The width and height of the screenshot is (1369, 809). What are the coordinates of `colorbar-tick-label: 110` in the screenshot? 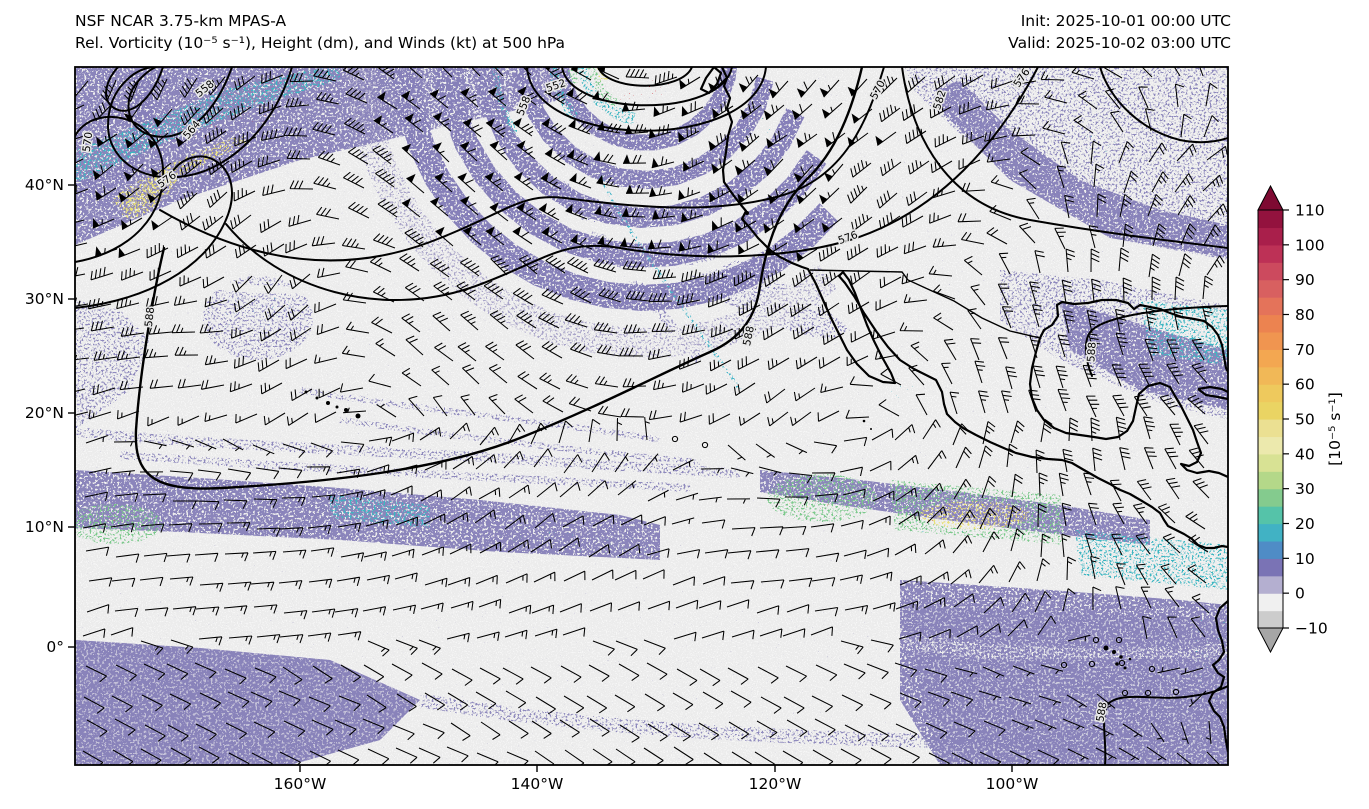 It's located at (1310, 211).